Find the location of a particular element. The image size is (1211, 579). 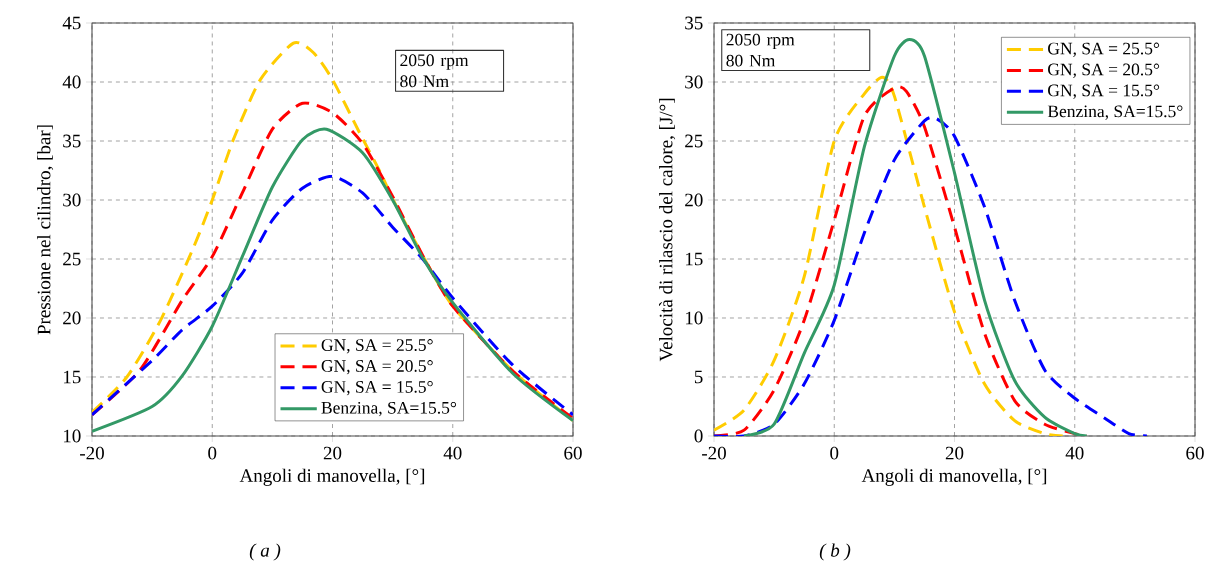

text: ( b ) is located at coordinates (835, 552).